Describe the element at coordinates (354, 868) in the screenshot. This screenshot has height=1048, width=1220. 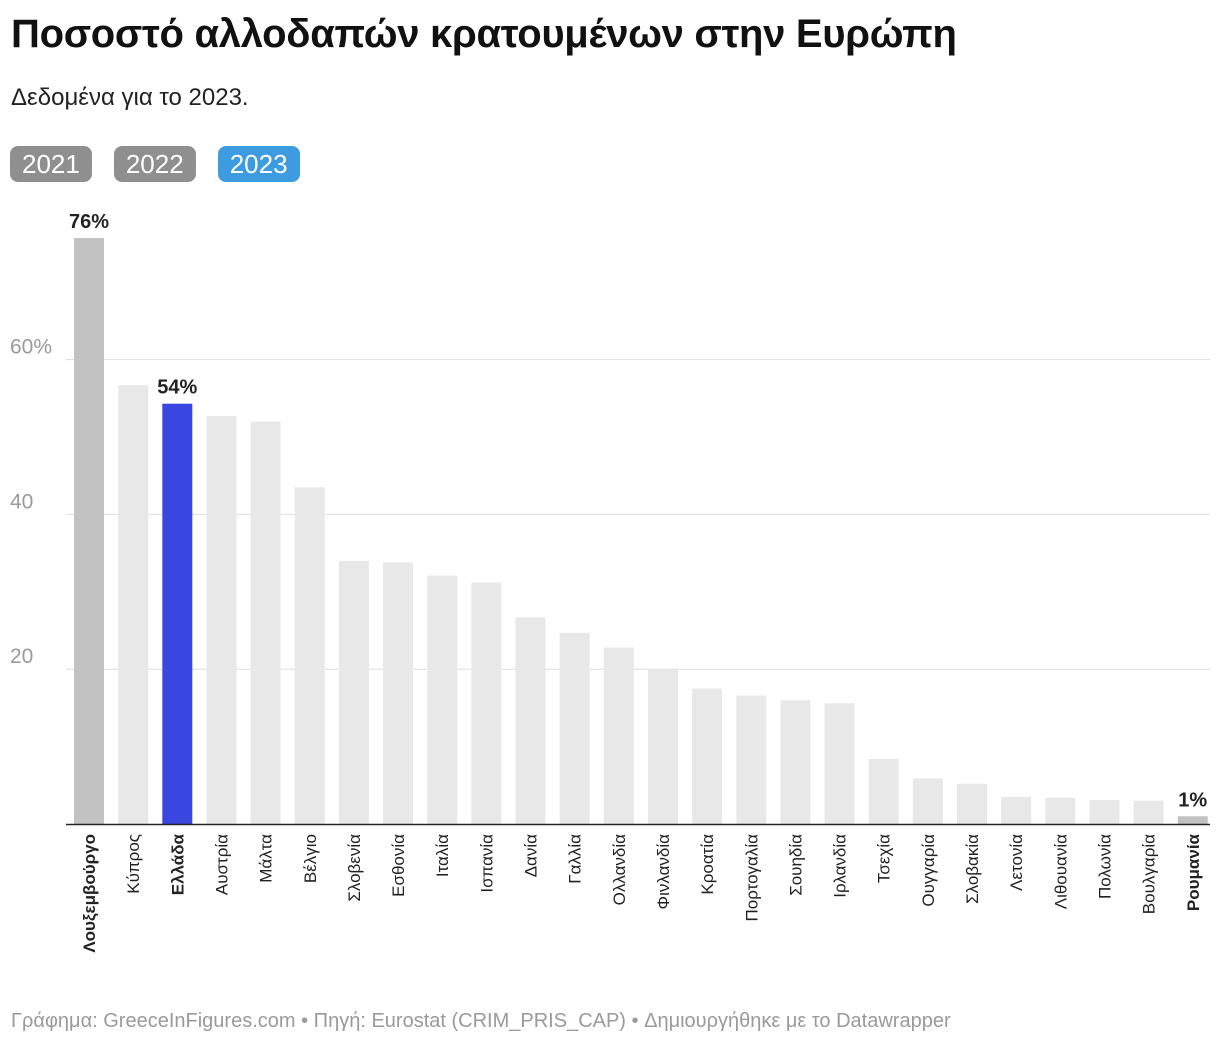
I see `x-tick-label-7: Σλοβενία` at that location.